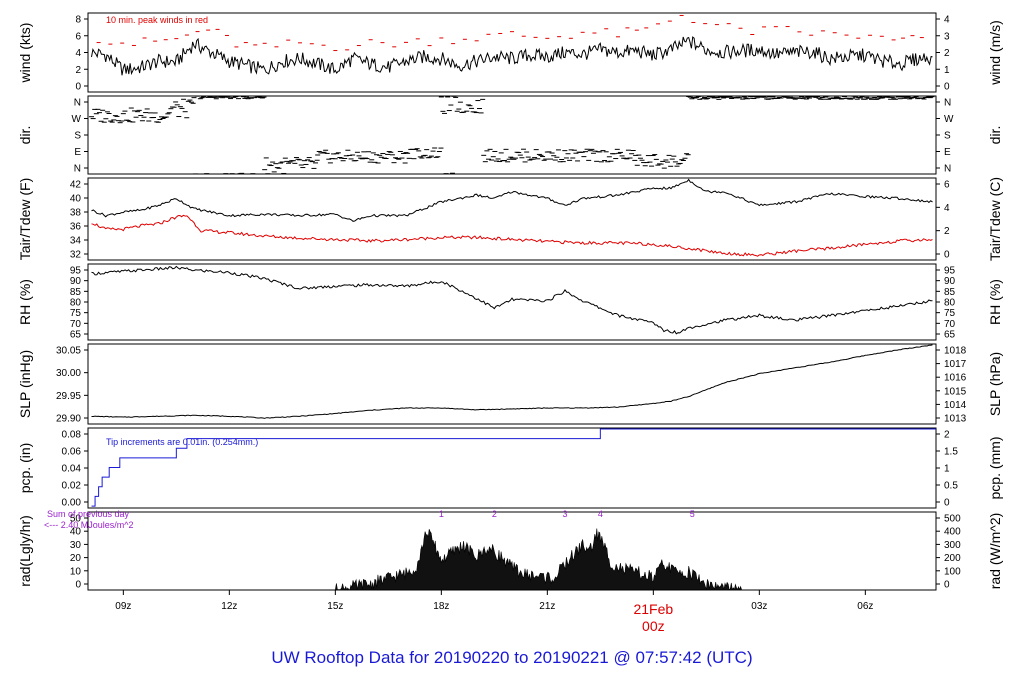  I want to click on y-tick-label: 38, so click(76, 213).